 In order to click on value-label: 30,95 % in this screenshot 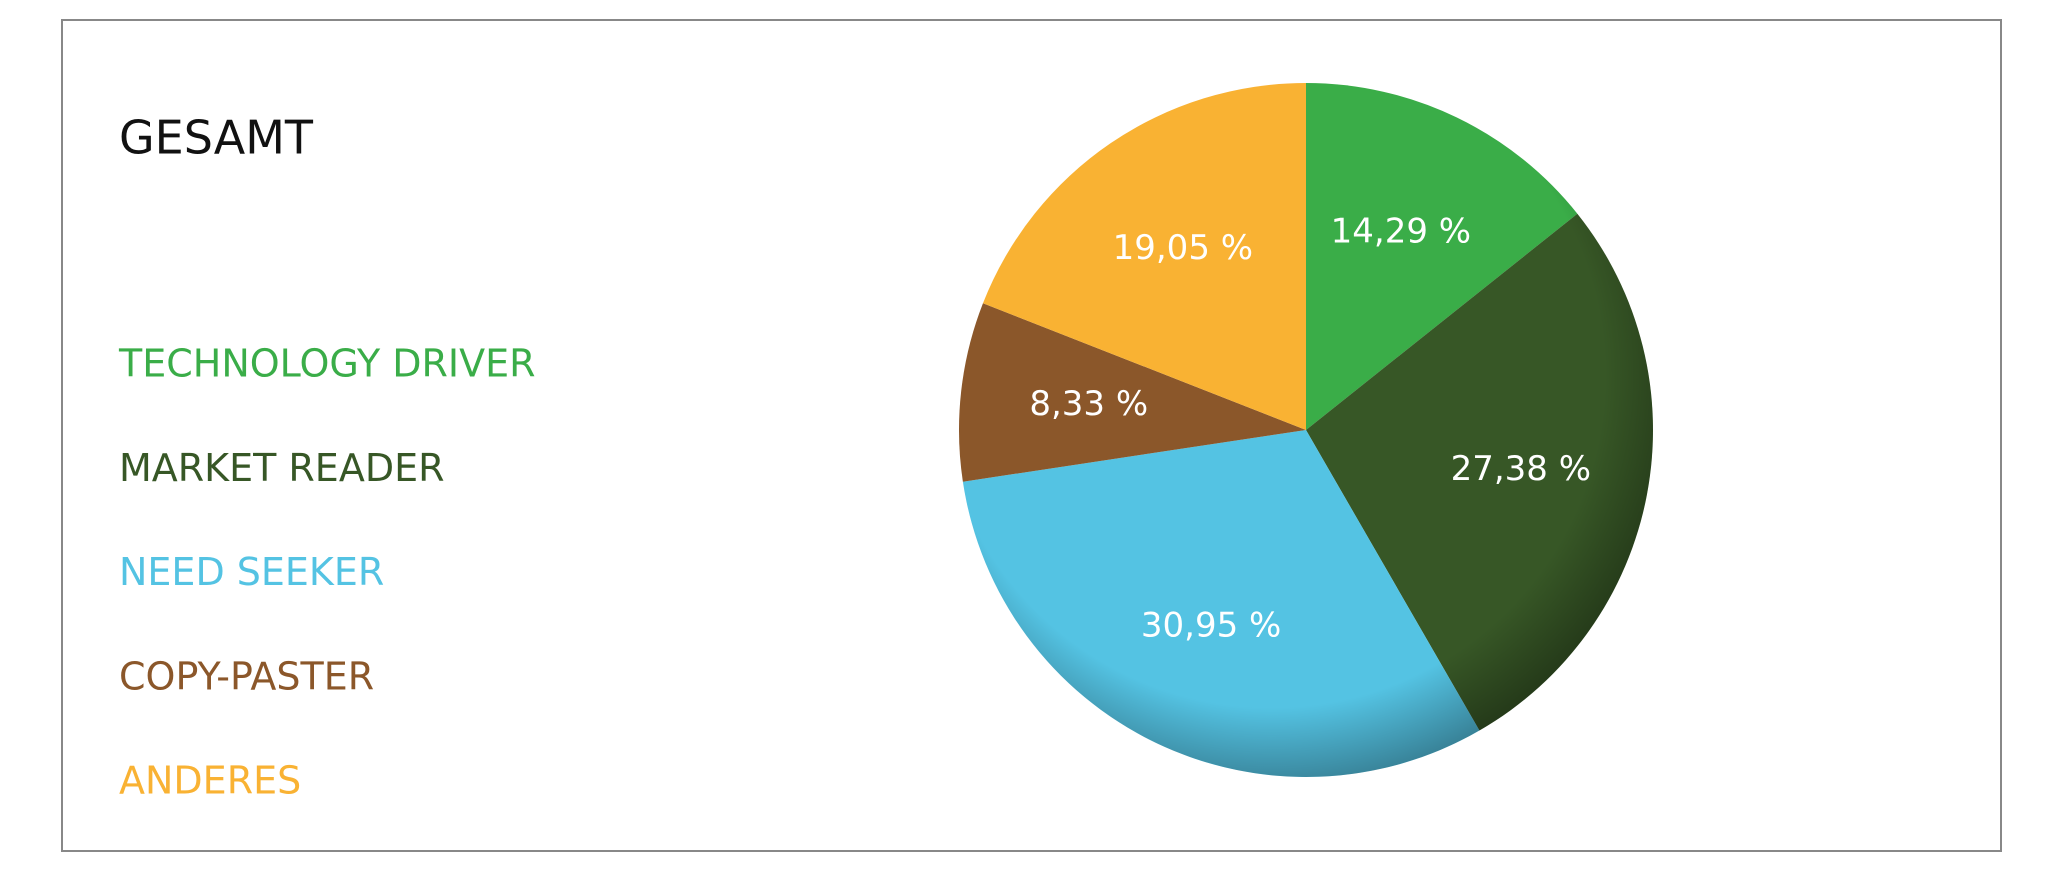, I will do `click(1211, 625)`.